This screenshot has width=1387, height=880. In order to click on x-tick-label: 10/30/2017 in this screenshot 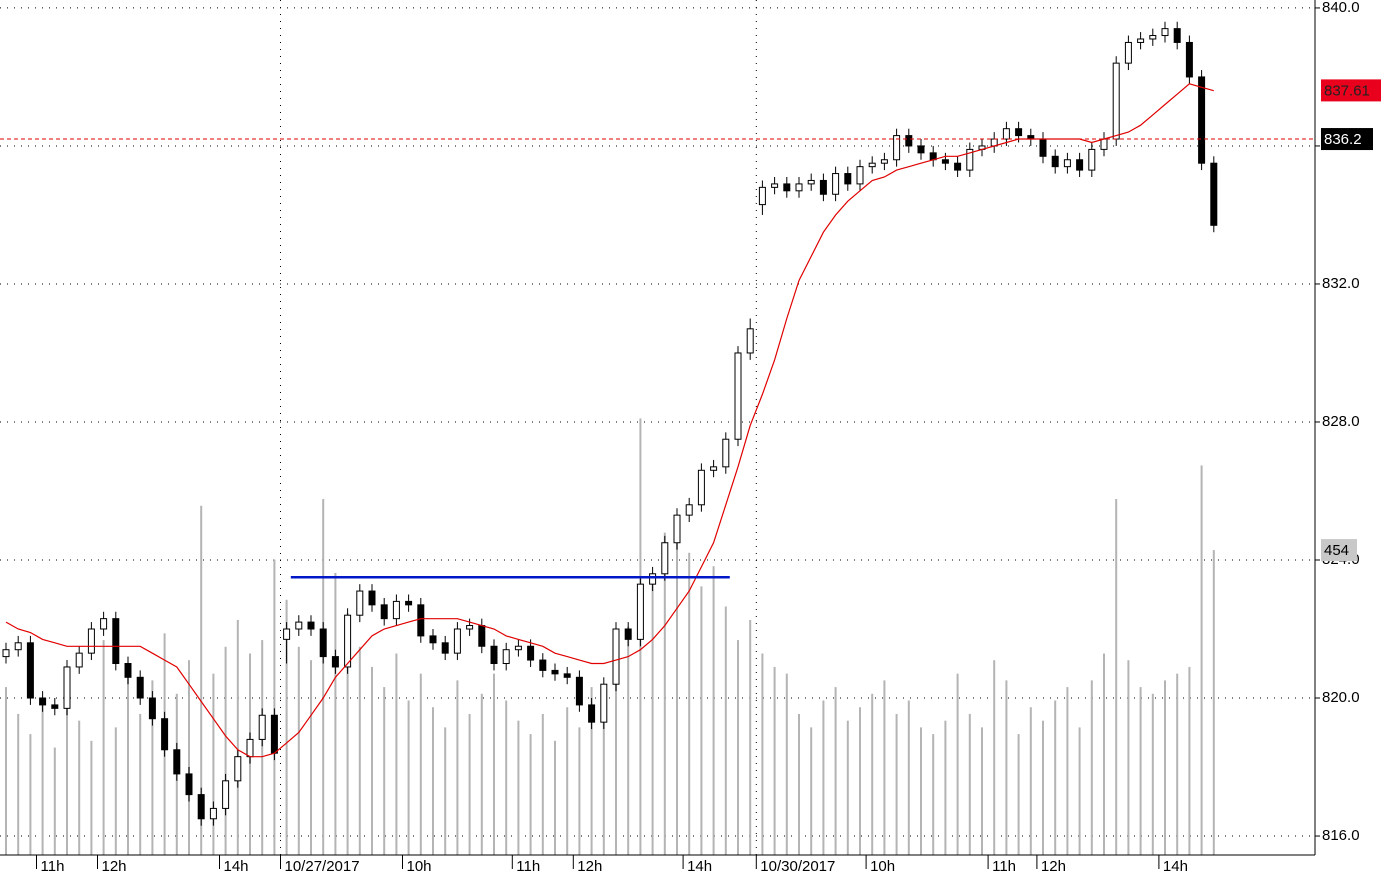, I will do `click(797, 866)`.